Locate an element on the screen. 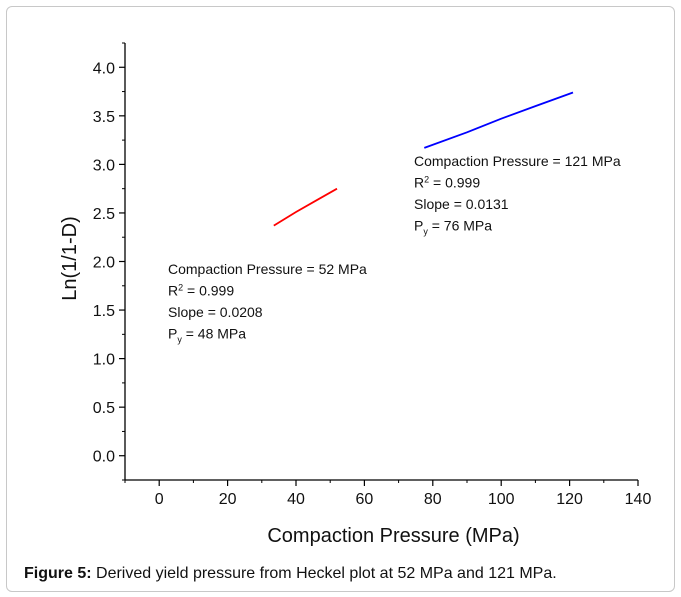 The width and height of the screenshot is (681, 597). y-tick-label: 3.0 is located at coordinates (104, 165).